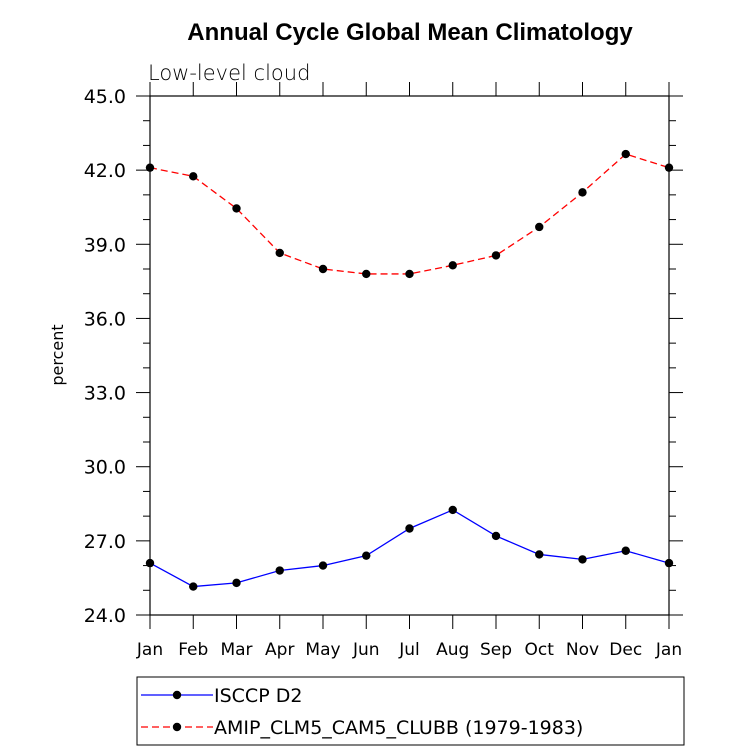 The width and height of the screenshot is (733, 751). What do you see at coordinates (105, 468) in the screenshot?
I see `y-tick-label: 30.0` at bounding box center [105, 468].